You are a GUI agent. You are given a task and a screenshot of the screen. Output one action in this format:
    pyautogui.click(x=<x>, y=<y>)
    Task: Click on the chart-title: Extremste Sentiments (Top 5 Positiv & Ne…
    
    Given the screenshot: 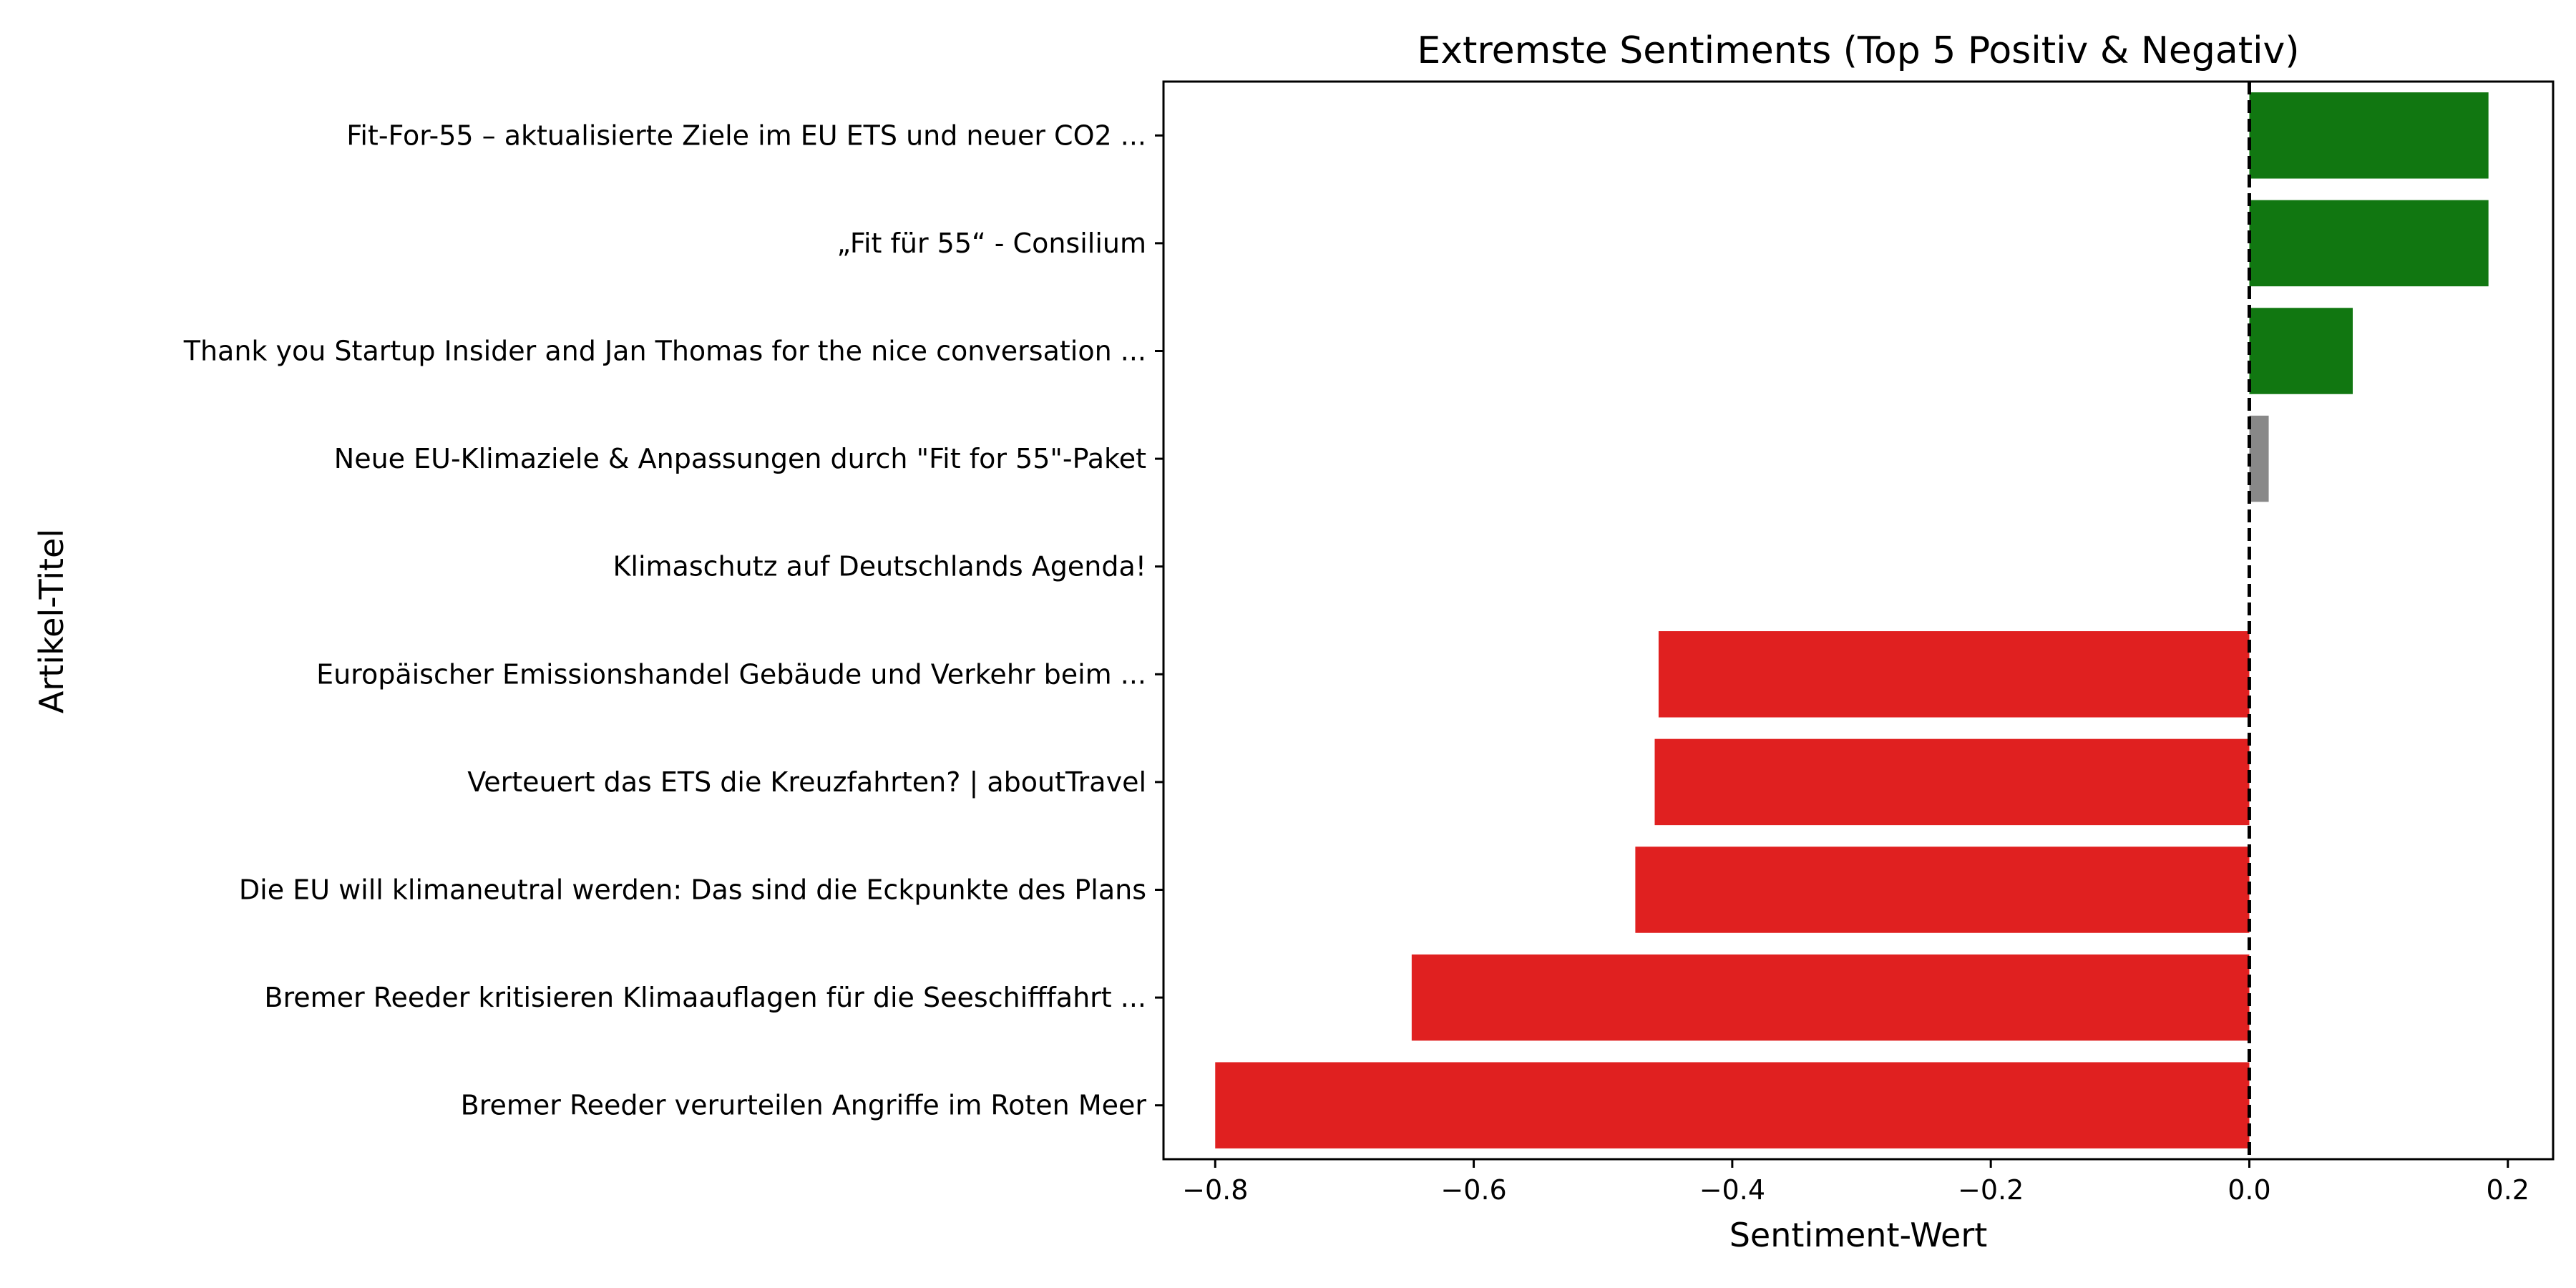 What is the action you would take?
    pyautogui.click(x=1858, y=50)
    